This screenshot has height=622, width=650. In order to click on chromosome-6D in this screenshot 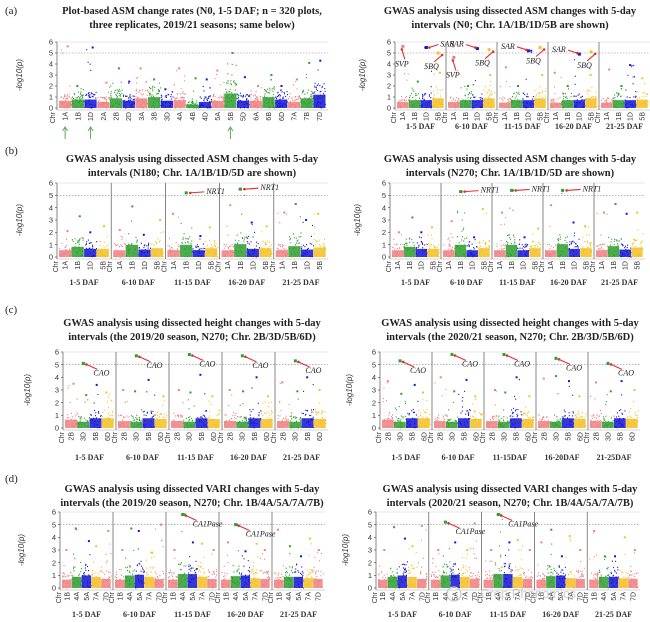, I will do `click(320, 409)`.